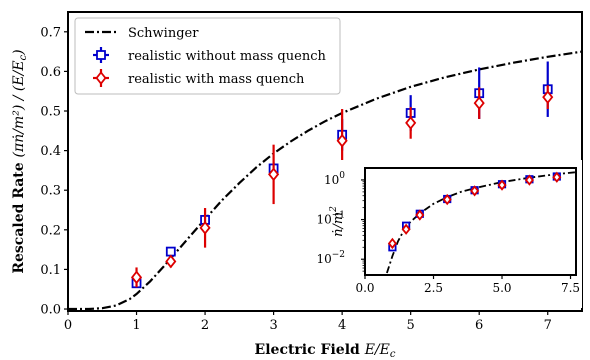 The height and width of the screenshot is (360, 590). I want to click on x-axis-label: Electric Field E/Ec, so click(325, 351).